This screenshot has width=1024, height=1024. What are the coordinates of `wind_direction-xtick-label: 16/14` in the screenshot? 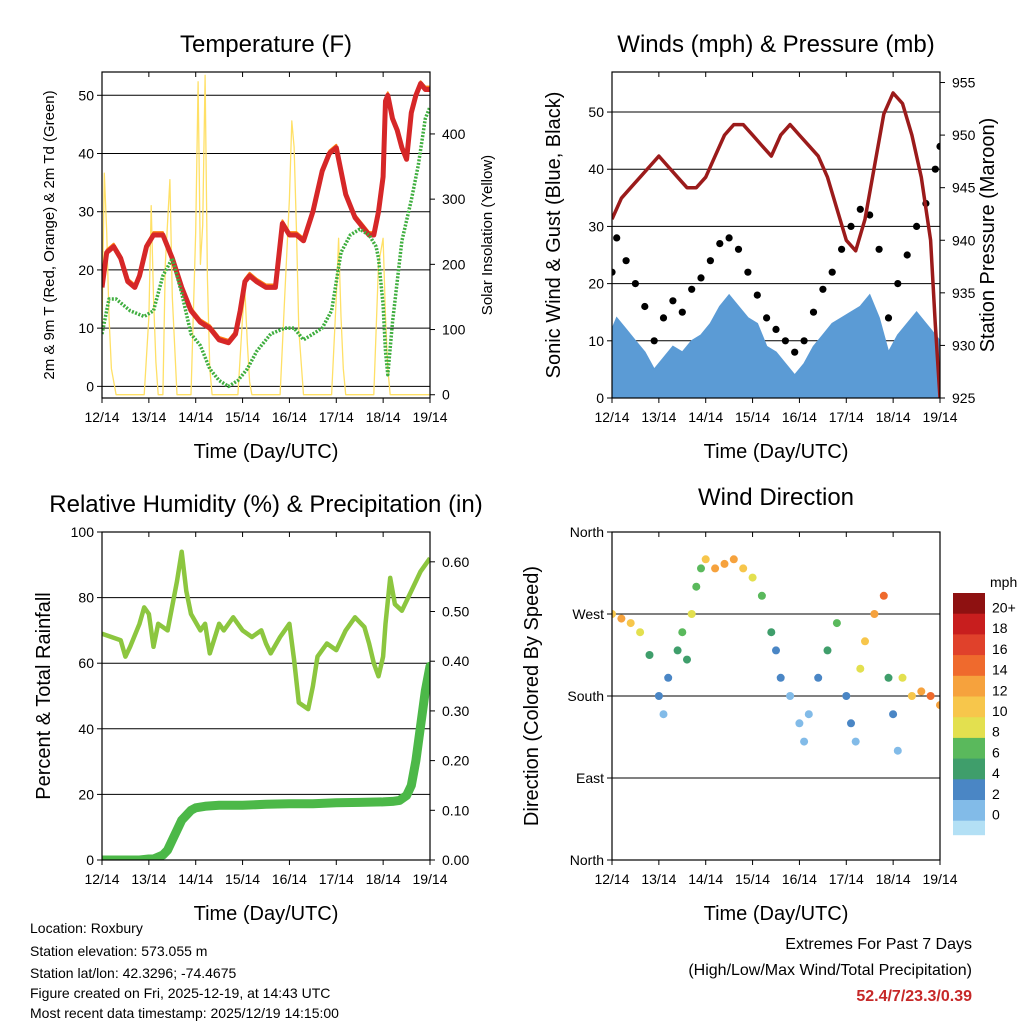 It's located at (799, 879).